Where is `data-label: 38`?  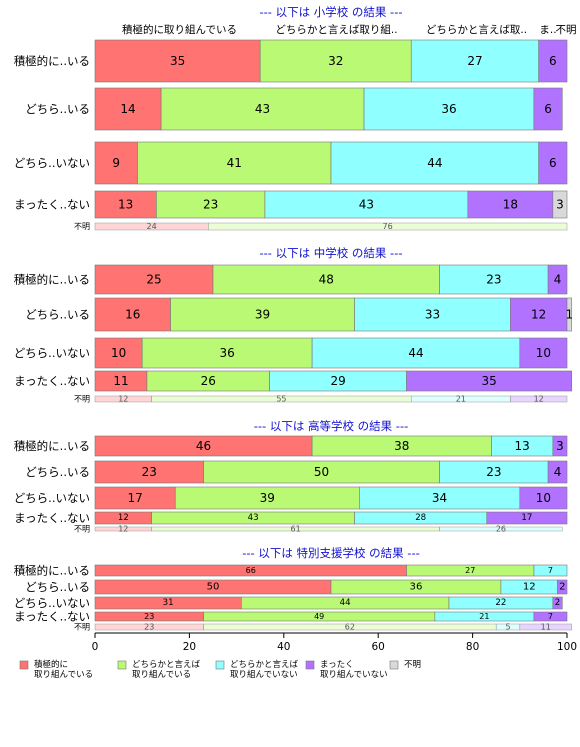 data-label: 38 is located at coordinates (401, 446).